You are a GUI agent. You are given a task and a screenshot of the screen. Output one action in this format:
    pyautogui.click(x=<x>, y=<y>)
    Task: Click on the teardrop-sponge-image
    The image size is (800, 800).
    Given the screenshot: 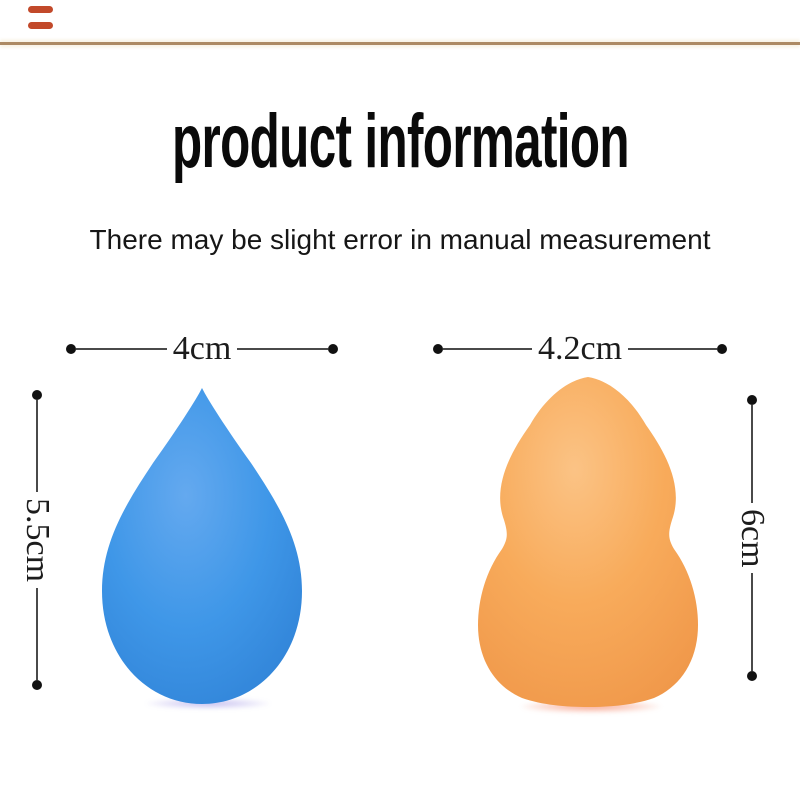 What is the action you would take?
    pyautogui.click(x=202, y=546)
    